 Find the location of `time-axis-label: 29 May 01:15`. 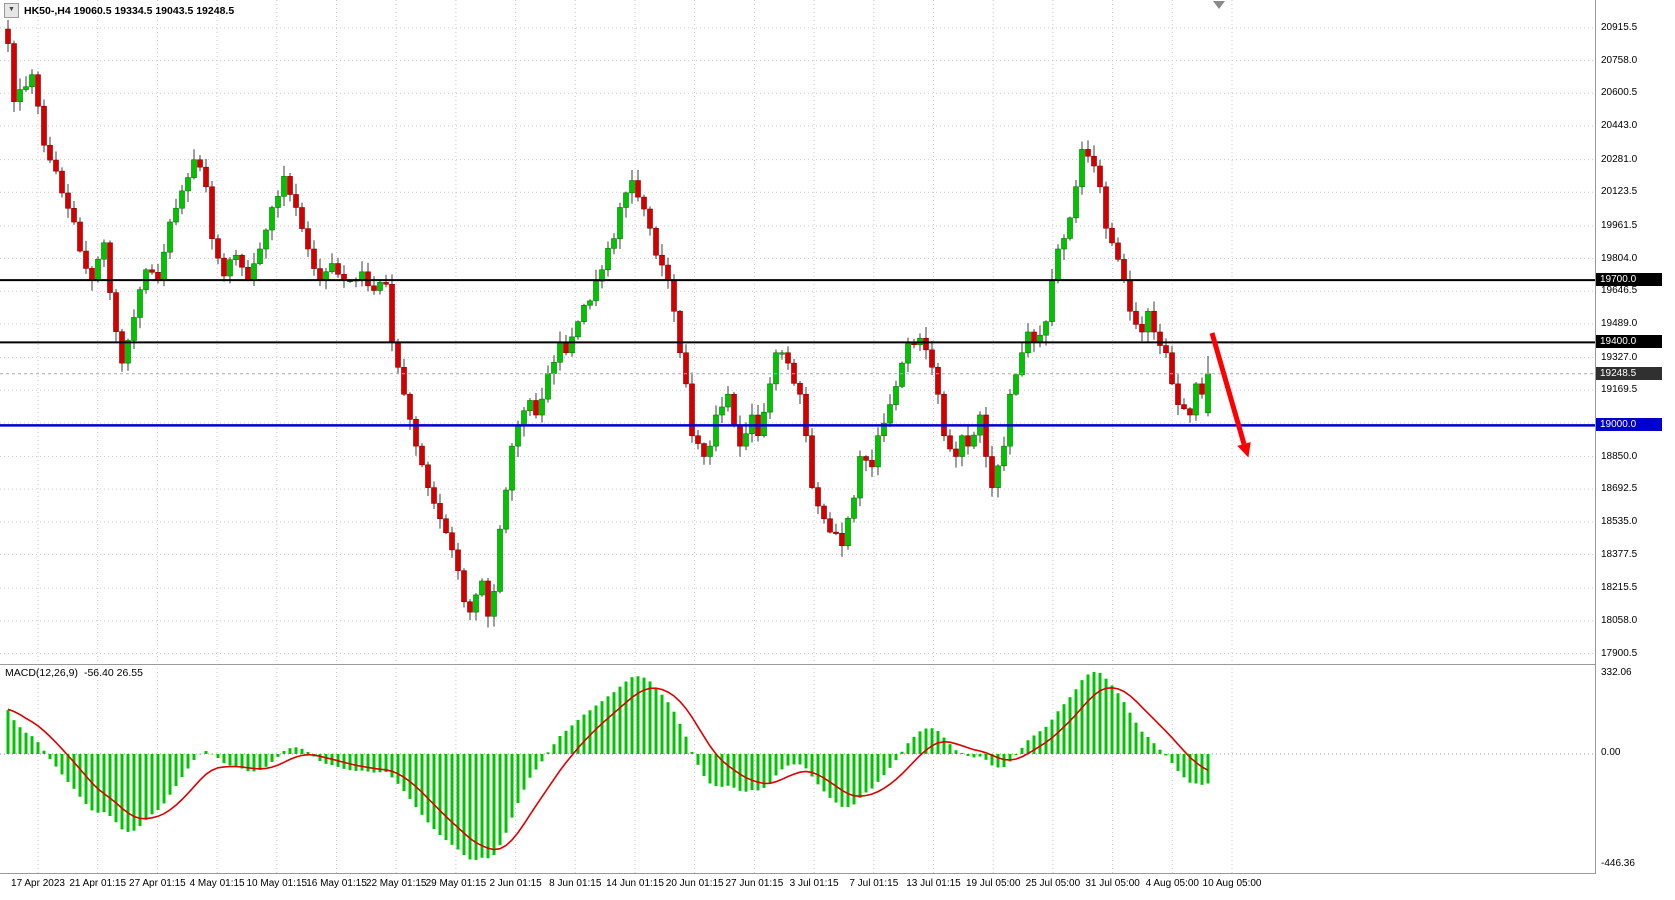

time-axis-label: 29 May 01:15 is located at coordinates (456, 883).